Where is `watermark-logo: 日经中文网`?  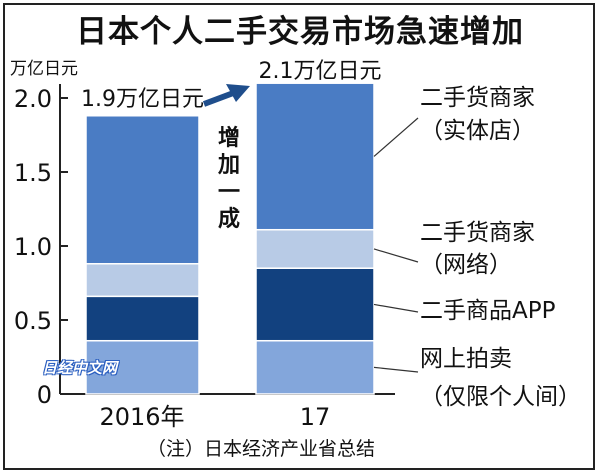 watermark-logo: 日经中文网 is located at coordinates (80, 368).